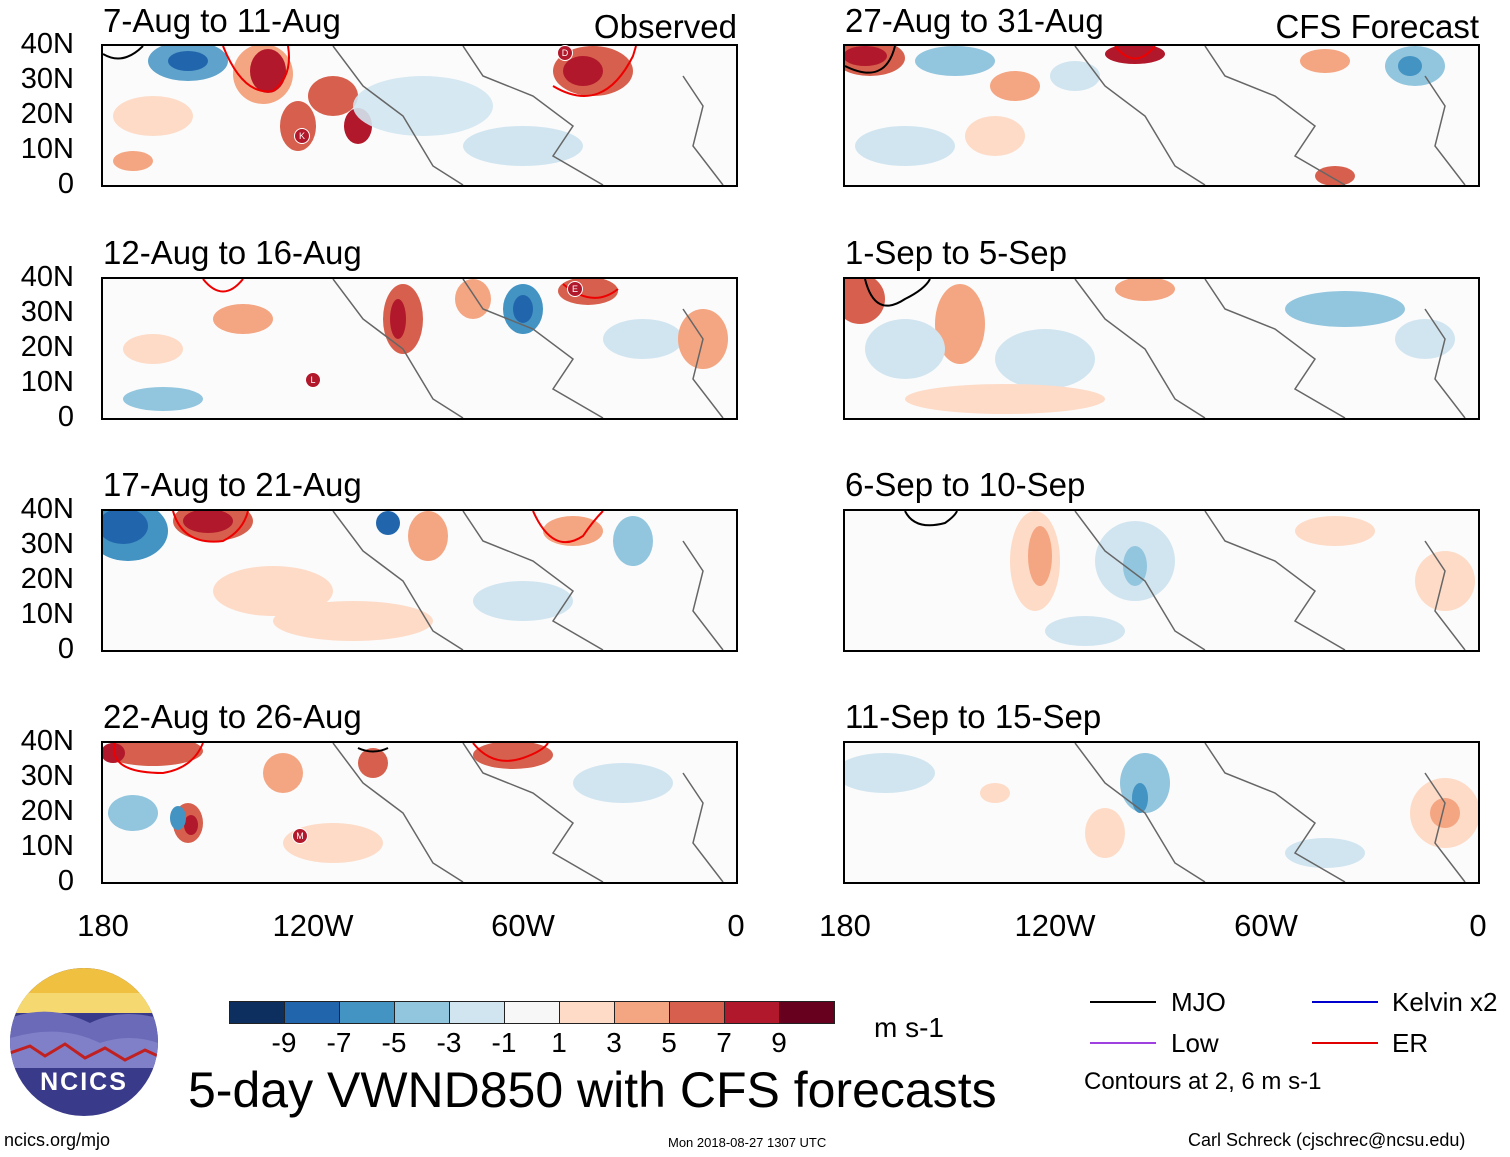 The width and height of the screenshot is (1510, 1157). What do you see at coordinates (909, 1027) in the screenshot?
I see `colorbar-units: m s-1` at bounding box center [909, 1027].